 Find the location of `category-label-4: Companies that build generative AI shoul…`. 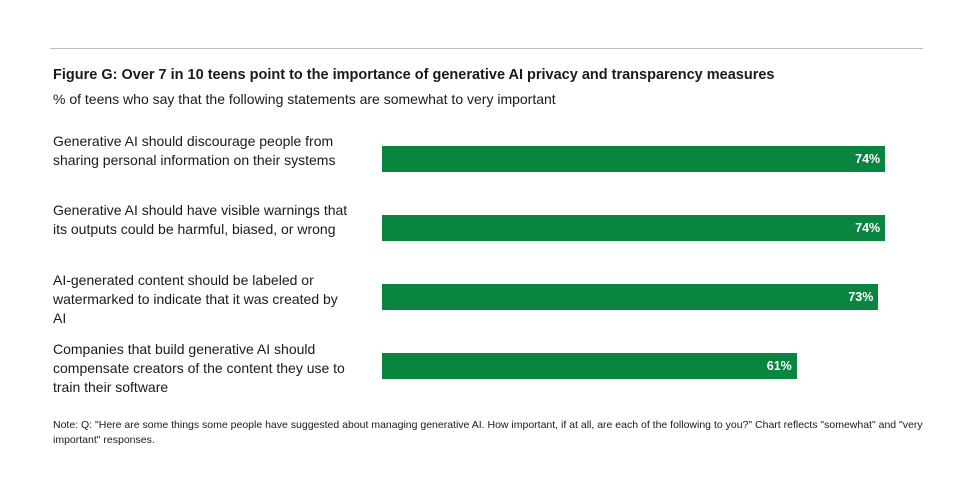

category-label-4: Companies that build generative AI shoul… is located at coordinates (199, 368).